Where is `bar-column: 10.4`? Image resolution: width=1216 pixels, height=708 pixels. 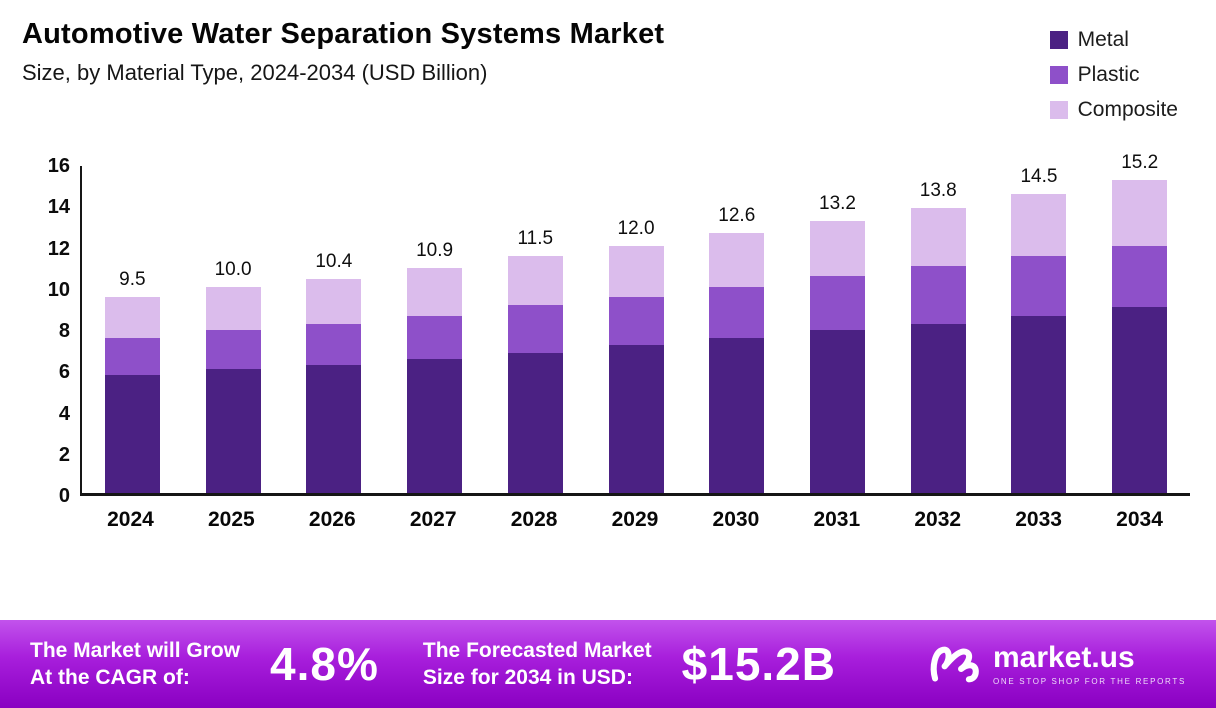
bar-column: 10.4 is located at coordinates (333, 329).